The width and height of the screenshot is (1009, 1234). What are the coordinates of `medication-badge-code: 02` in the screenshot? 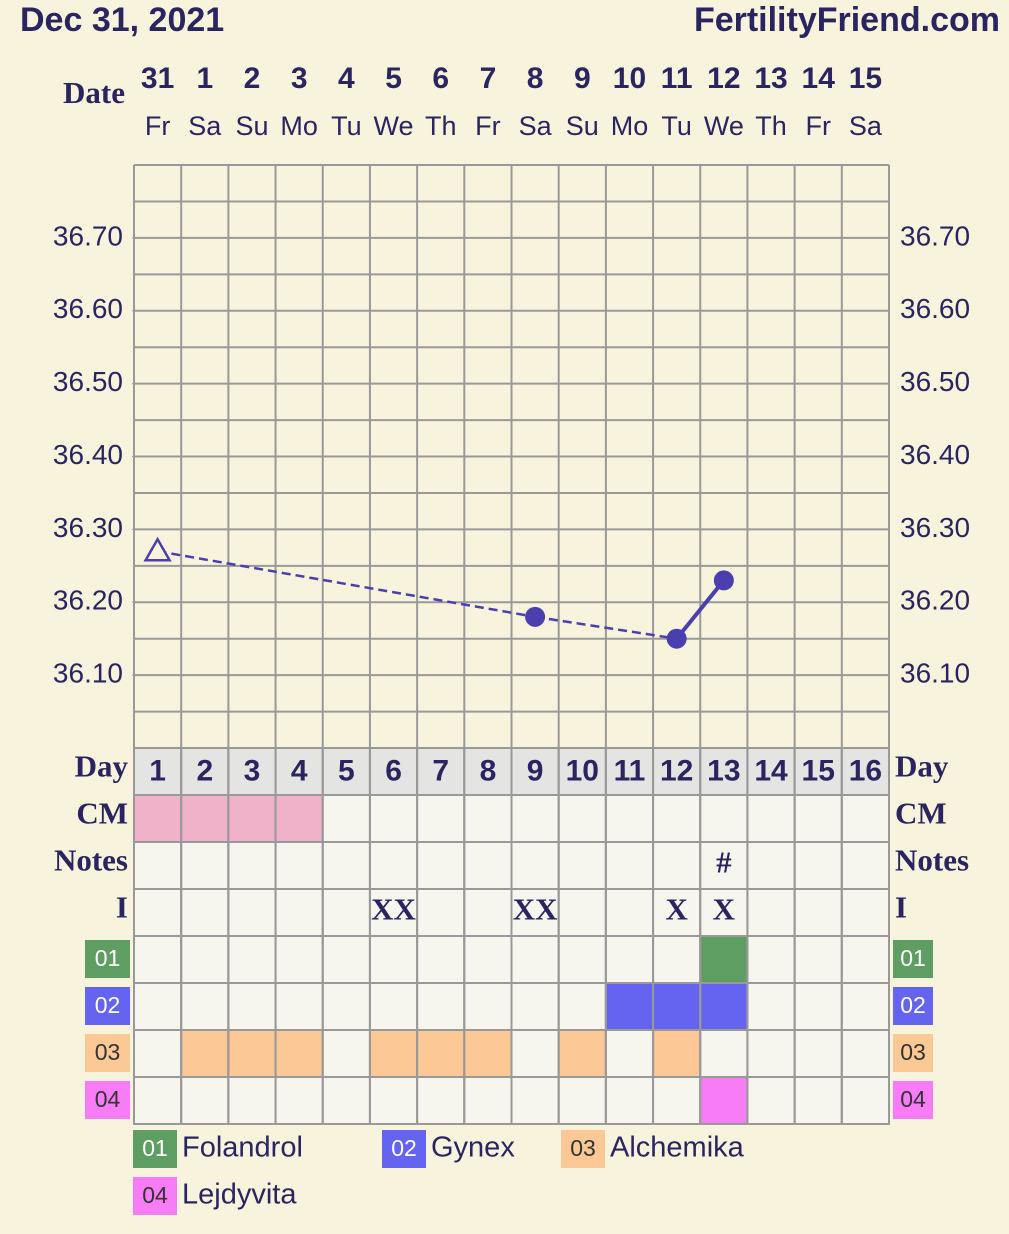 It's located at (108, 1005).